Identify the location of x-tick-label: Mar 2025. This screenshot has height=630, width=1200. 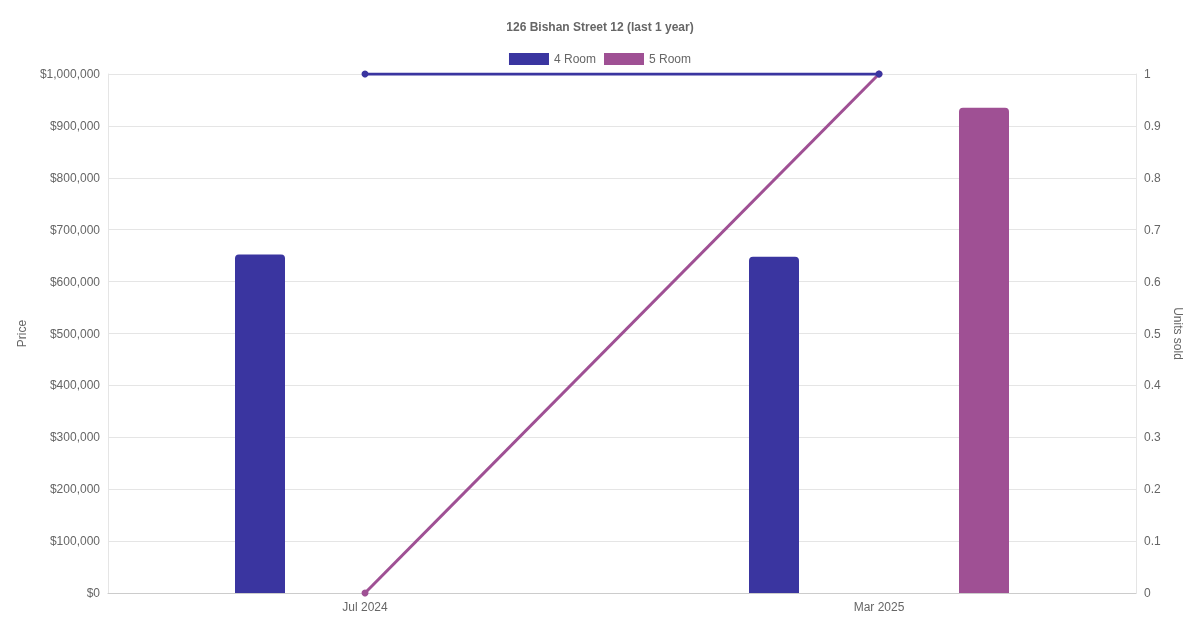
(879, 607).